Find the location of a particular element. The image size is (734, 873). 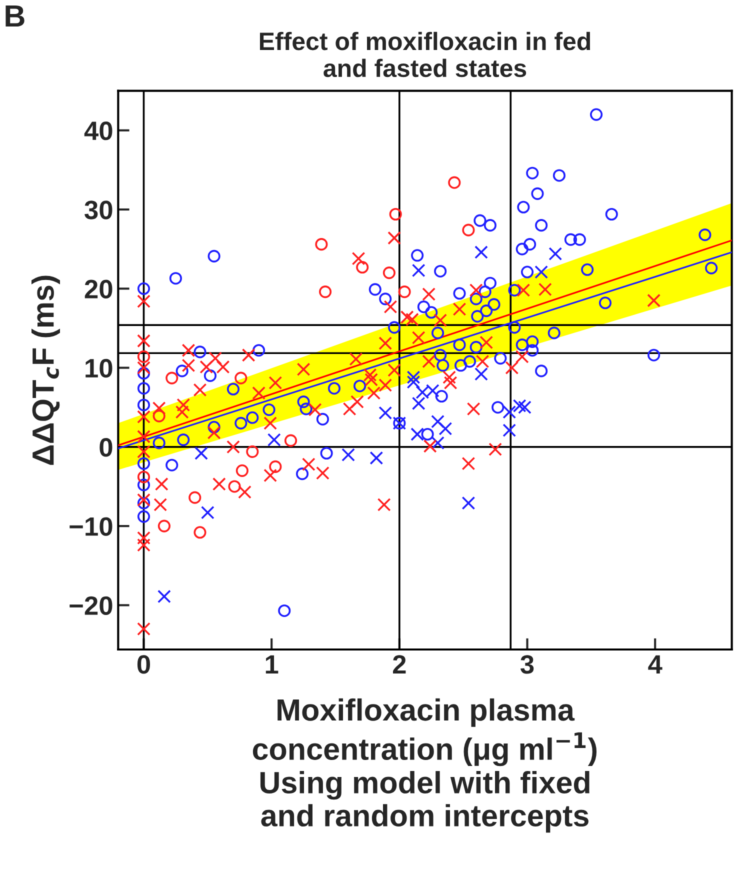

y-tick-label: 30 is located at coordinates (98, 210).